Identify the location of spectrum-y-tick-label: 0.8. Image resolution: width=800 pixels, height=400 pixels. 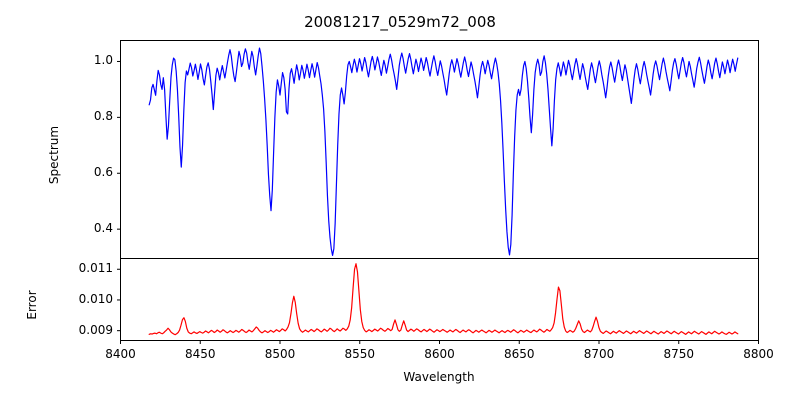
(103, 116).